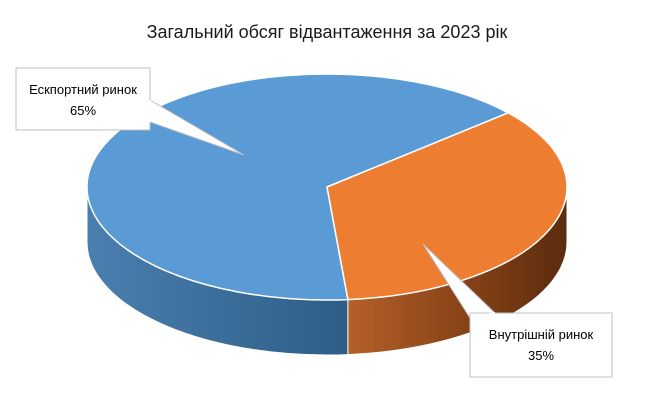 The image size is (654, 400). What do you see at coordinates (83, 99) in the screenshot?
I see `label-export-box` at bounding box center [83, 99].